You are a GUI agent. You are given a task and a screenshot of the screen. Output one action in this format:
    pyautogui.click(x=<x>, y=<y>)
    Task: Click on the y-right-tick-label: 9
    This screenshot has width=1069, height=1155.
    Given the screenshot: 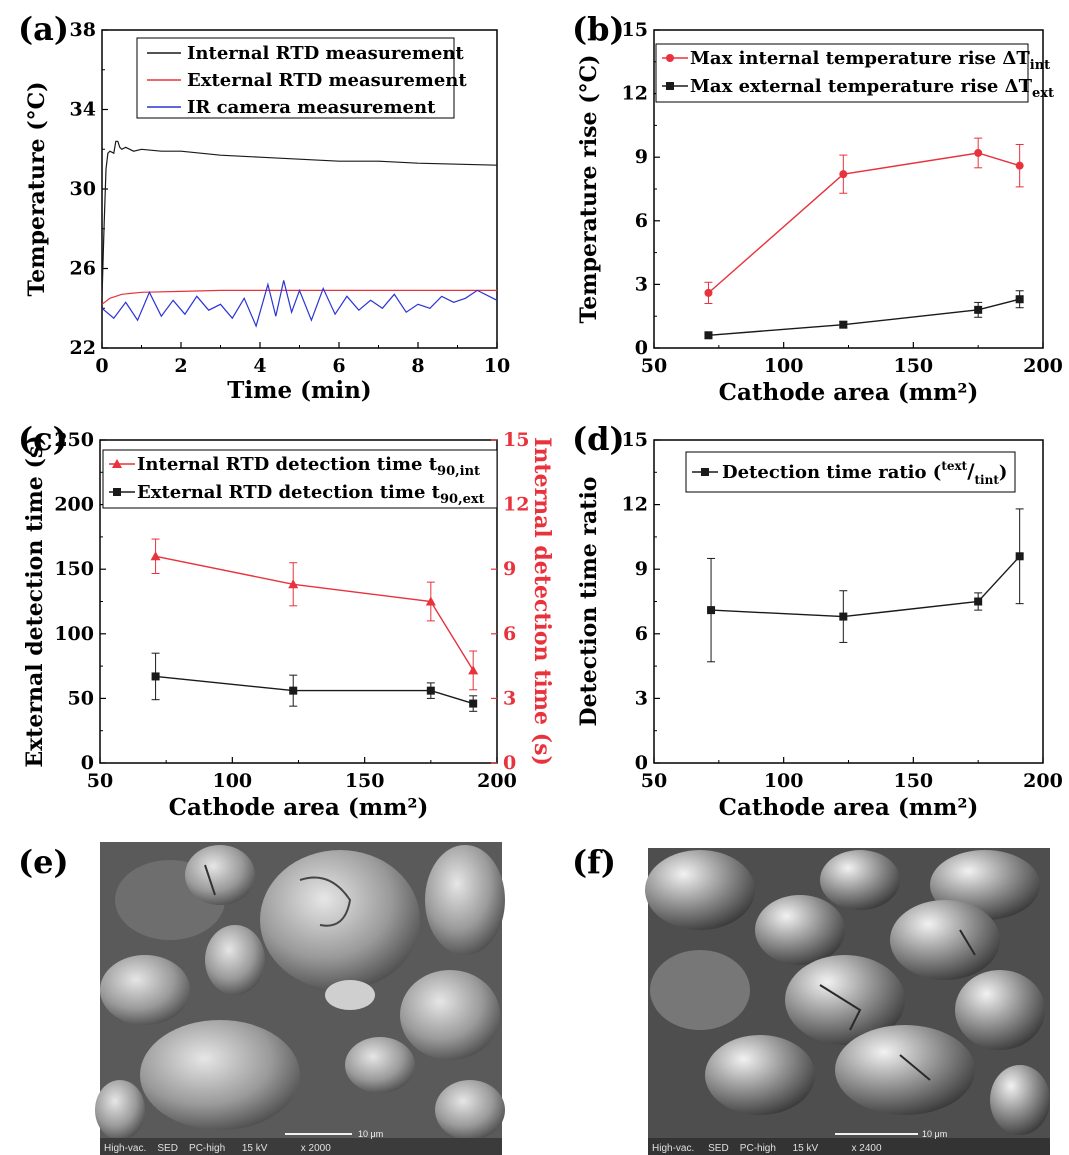 What is the action you would take?
    pyautogui.click(x=509, y=569)
    